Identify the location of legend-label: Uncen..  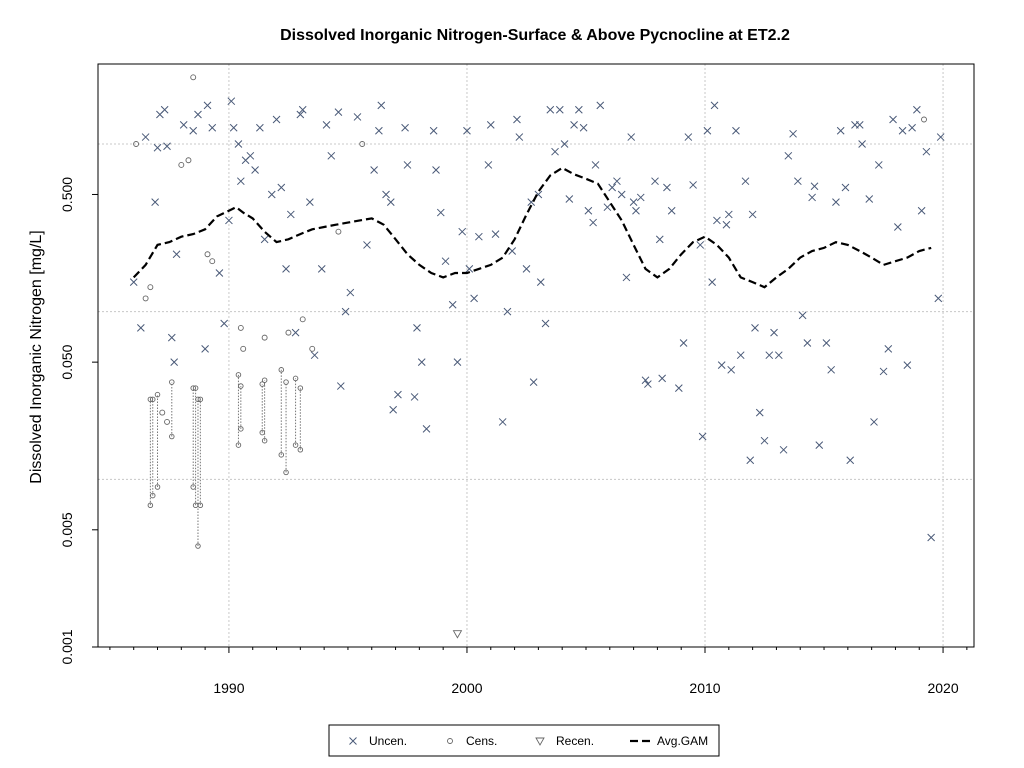
(388, 741).